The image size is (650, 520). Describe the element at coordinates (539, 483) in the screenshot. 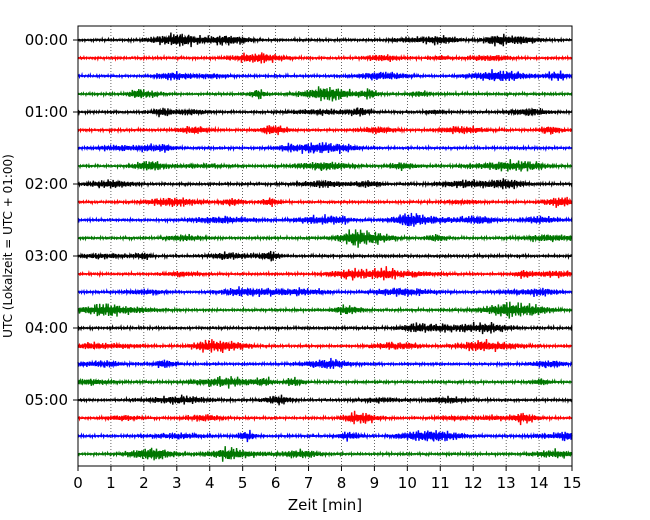

I see `x-tick-label: 14` at that location.